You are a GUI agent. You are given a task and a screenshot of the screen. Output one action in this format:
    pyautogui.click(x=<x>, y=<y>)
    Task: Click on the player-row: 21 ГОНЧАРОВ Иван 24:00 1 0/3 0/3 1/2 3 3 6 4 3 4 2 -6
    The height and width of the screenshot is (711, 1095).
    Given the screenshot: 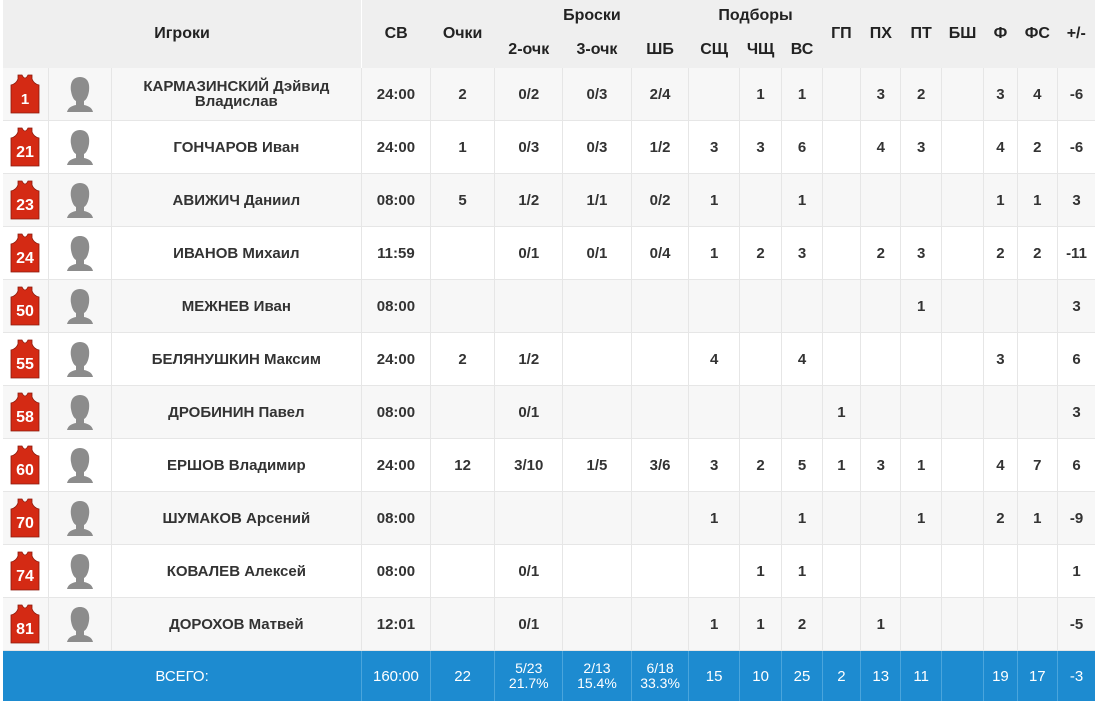 What is the action you would take?
    pyautogui.click(x=549, y=147)
    